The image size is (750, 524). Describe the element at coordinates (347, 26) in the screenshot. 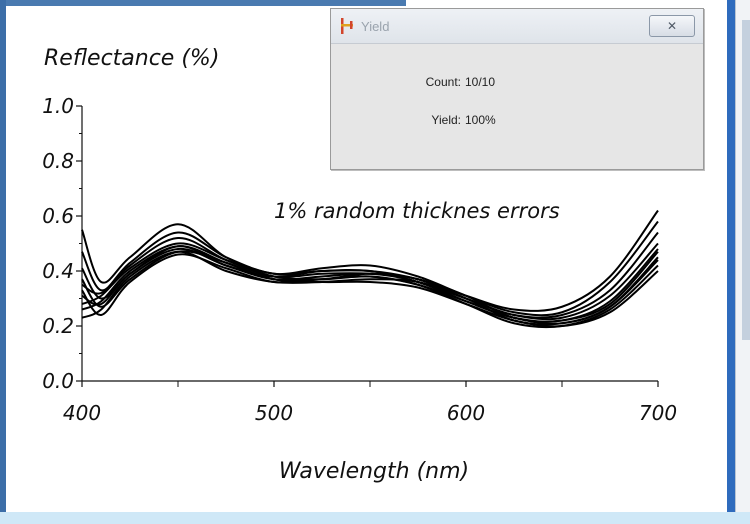

I see `yield-app-icon` at that location.